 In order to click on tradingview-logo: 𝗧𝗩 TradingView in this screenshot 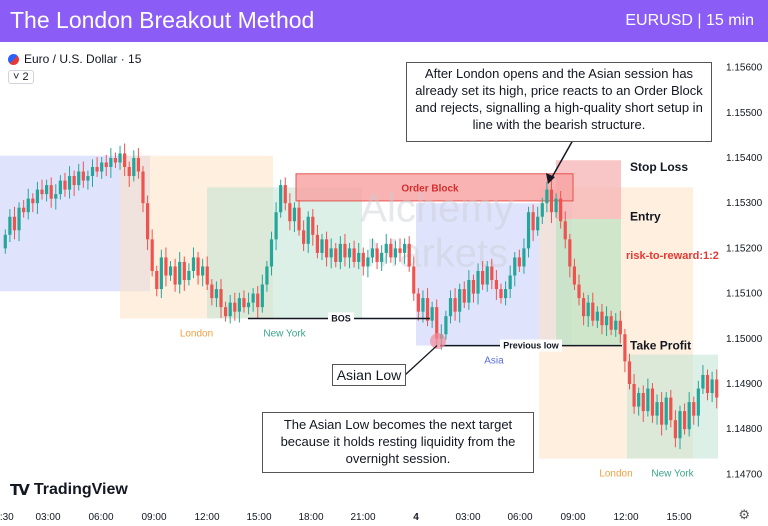, I will do `click(69, 490)`.